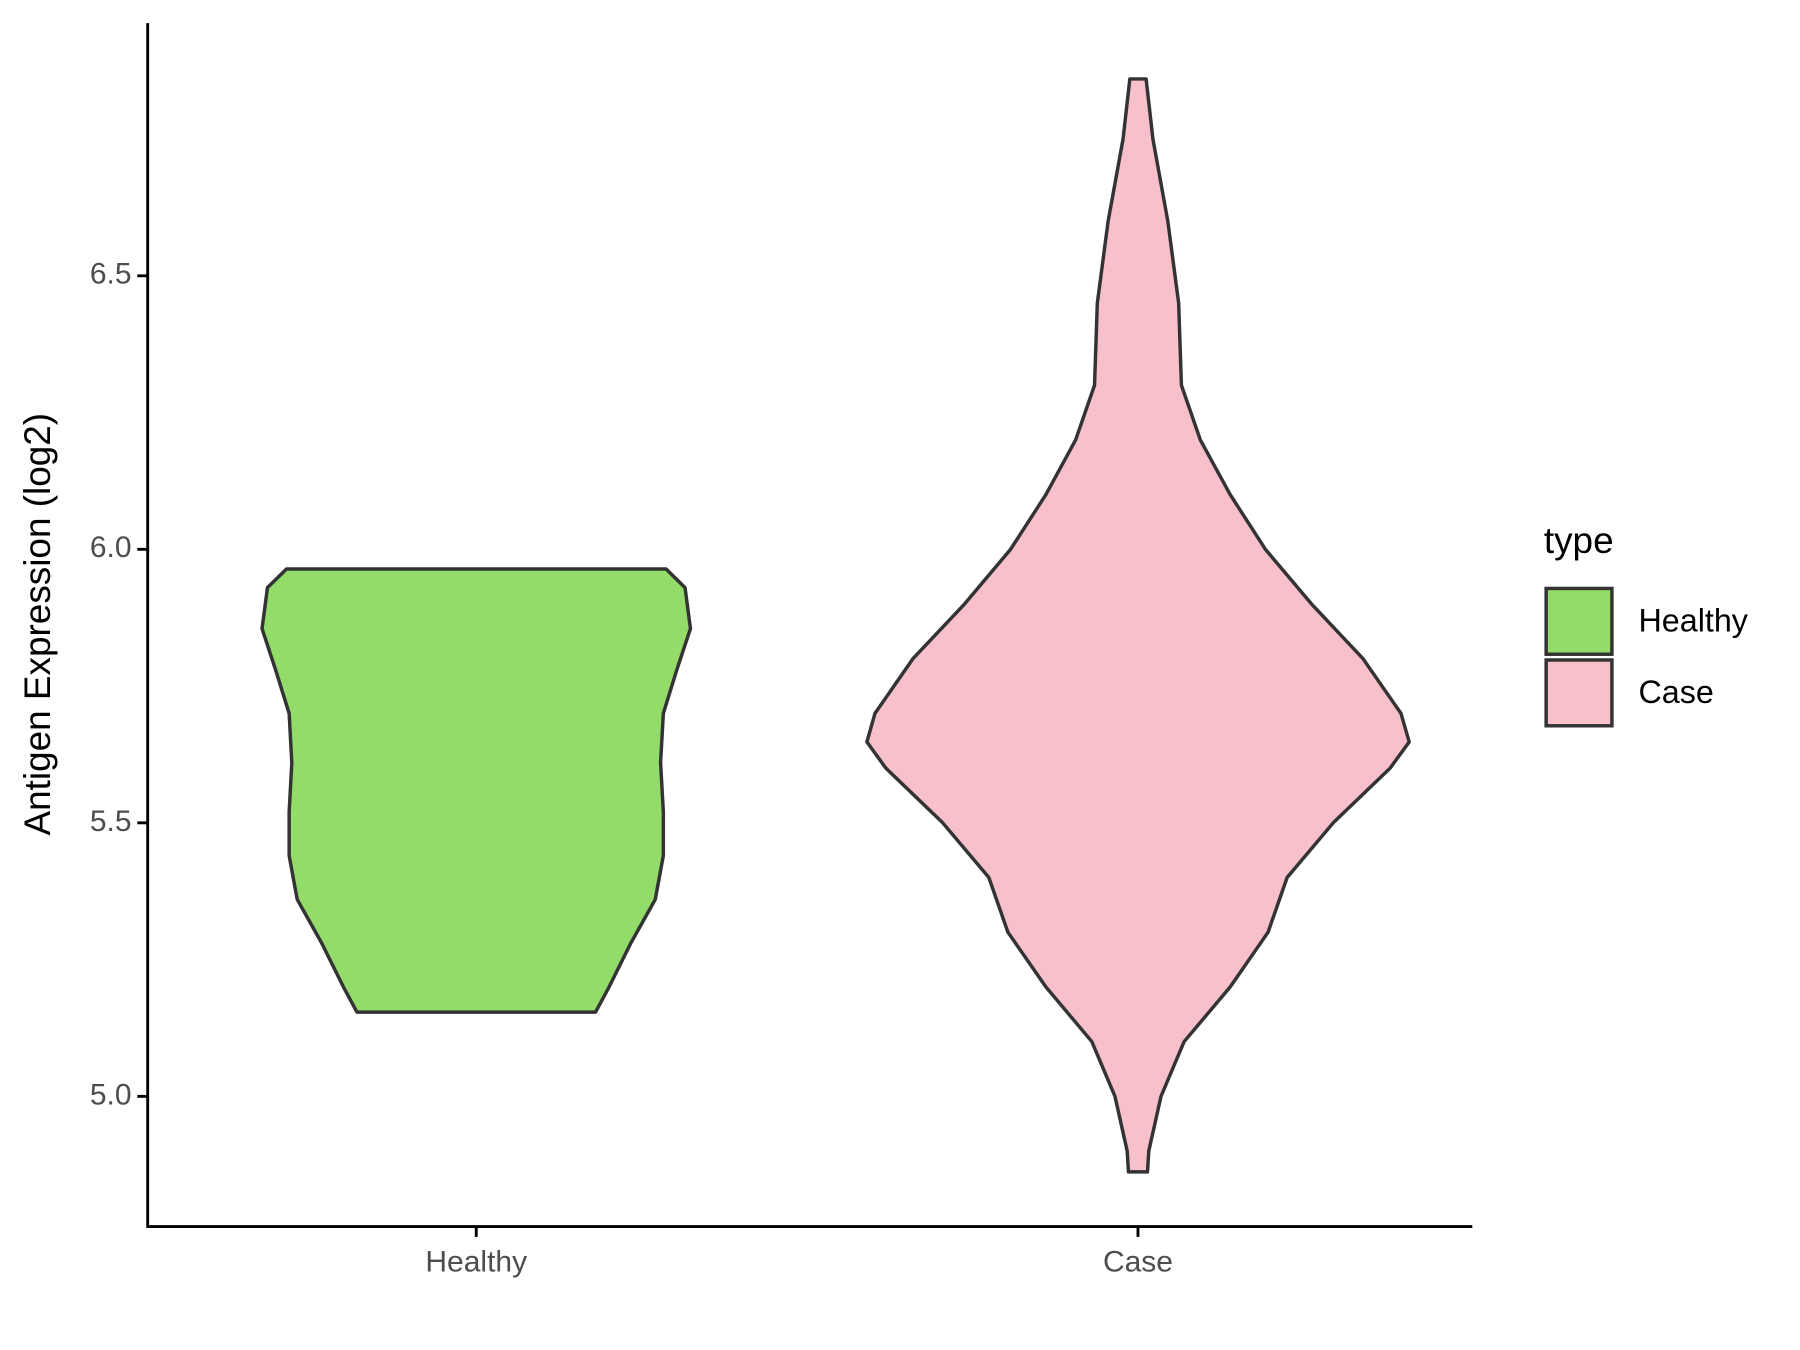 The image size is (1800, 1350). I want to click on legend-title: type, so click(1579, 540).